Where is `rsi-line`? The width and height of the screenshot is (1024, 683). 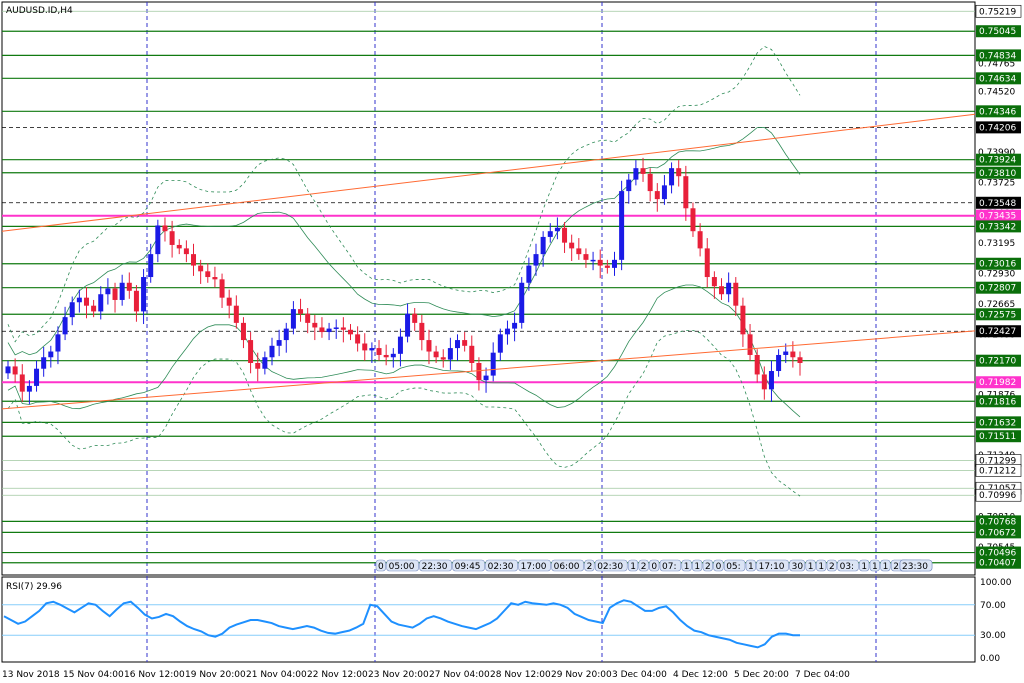 rsi-line is located at coordinates (401, 624).